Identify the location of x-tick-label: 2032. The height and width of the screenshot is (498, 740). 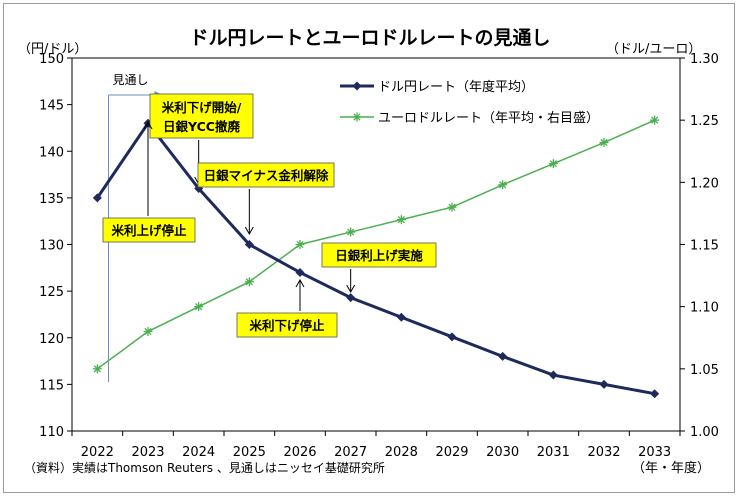
(603, 452).